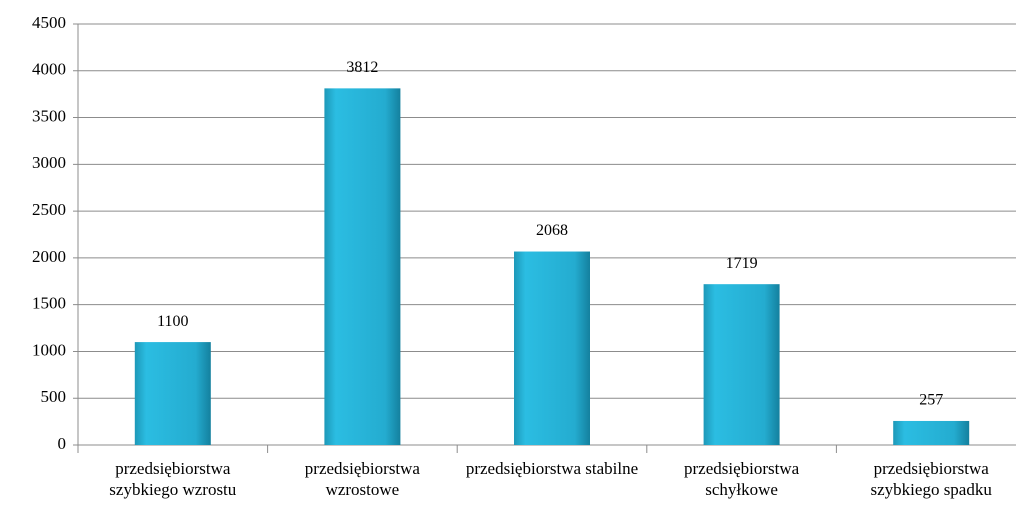 Image resolution: width=1016 pixels, height=511 pixels. What do you see at coordinates (49, 303) in the screenshot?
I see `y-tick-label: 1500` at bounding box center [49, 303].